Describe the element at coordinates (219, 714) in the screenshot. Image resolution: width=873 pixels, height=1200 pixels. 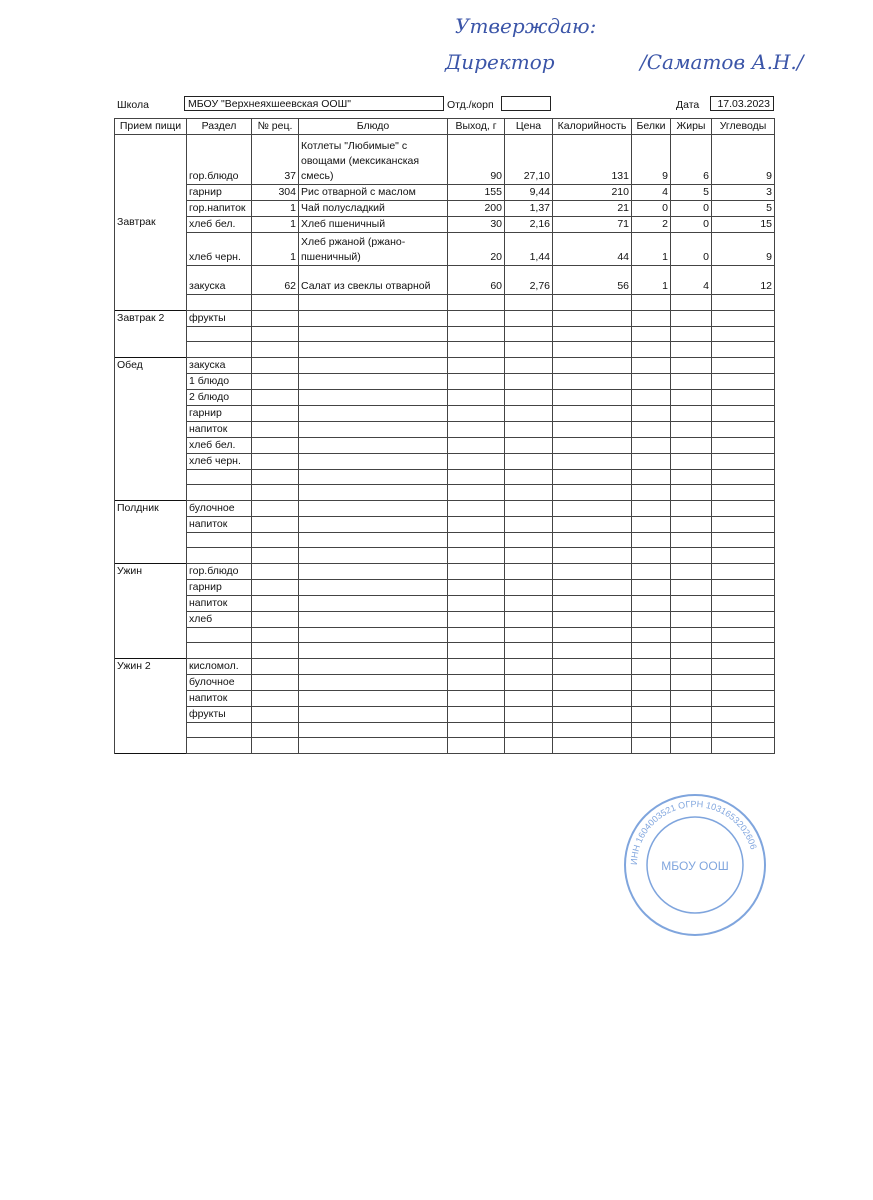
I see `cell-section: фрукты` at that location.